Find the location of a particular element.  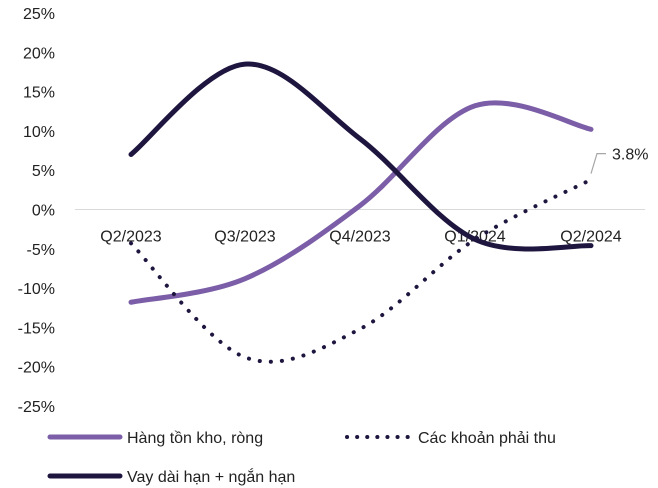

y-tick-label: -20% is located at coordinates (36, 368).